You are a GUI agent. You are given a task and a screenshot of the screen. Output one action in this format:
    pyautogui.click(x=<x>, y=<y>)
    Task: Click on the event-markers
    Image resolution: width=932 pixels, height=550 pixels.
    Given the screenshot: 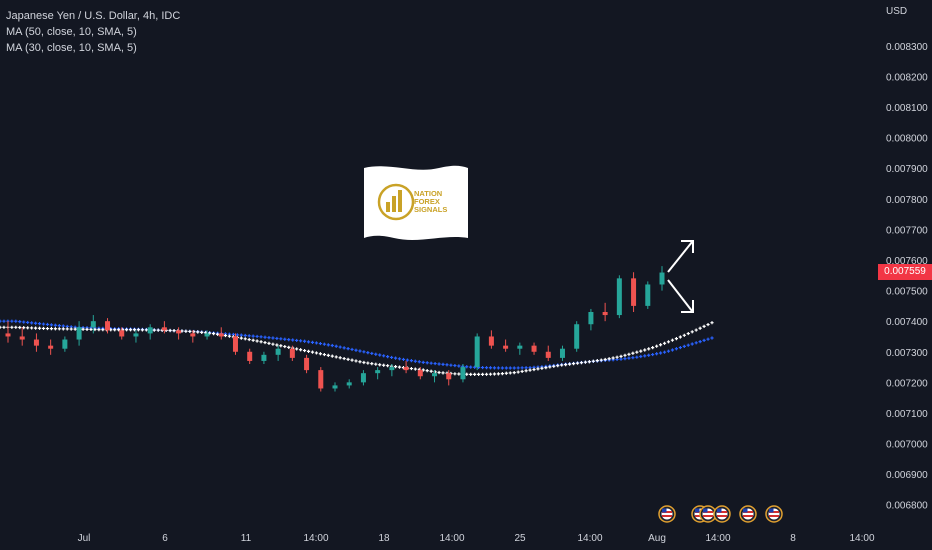 What is the action you would take?
    pyautogui.click(x=720, y=514)
    